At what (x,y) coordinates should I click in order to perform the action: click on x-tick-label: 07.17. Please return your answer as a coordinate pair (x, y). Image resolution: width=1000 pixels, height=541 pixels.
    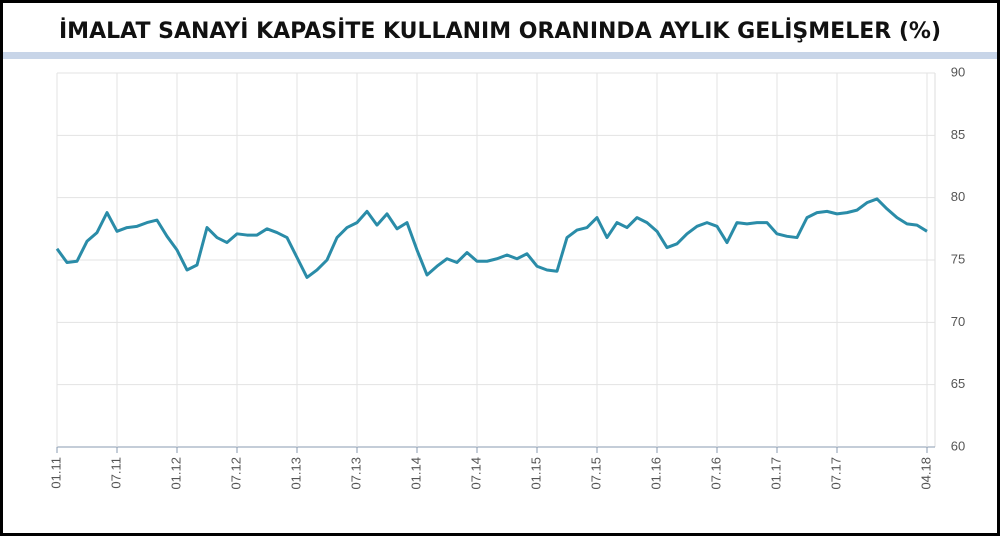
    Looking at the image, I should click on (835, 473).